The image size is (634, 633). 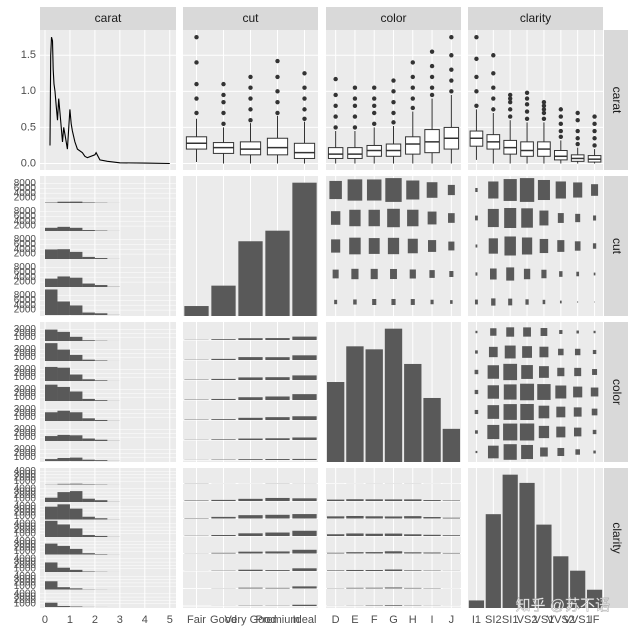 I want to click on x-tick-label: E, so click(x=354, y=620).